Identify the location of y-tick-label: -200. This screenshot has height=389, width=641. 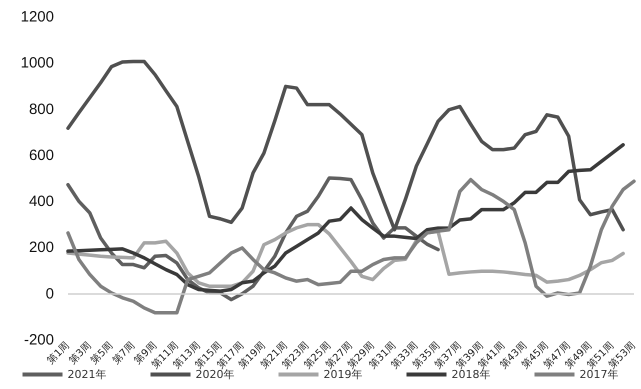
(39, 340).